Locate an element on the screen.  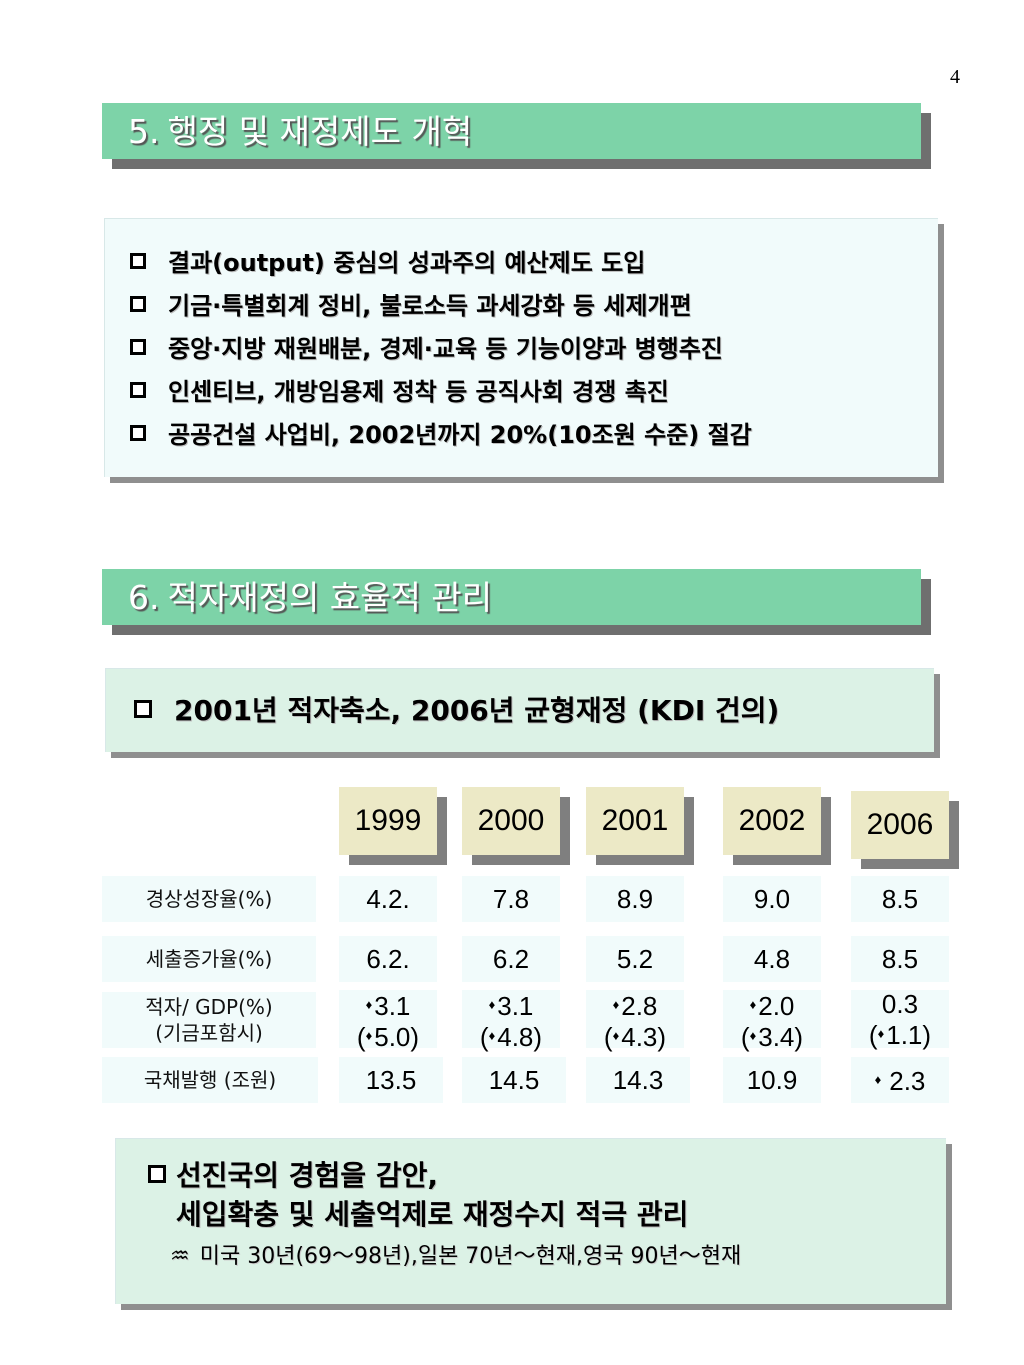
list-item: 기금·특별회계 정비, 불로소득 과세강화 등 세제개편 is located at coordinates (534, 303).